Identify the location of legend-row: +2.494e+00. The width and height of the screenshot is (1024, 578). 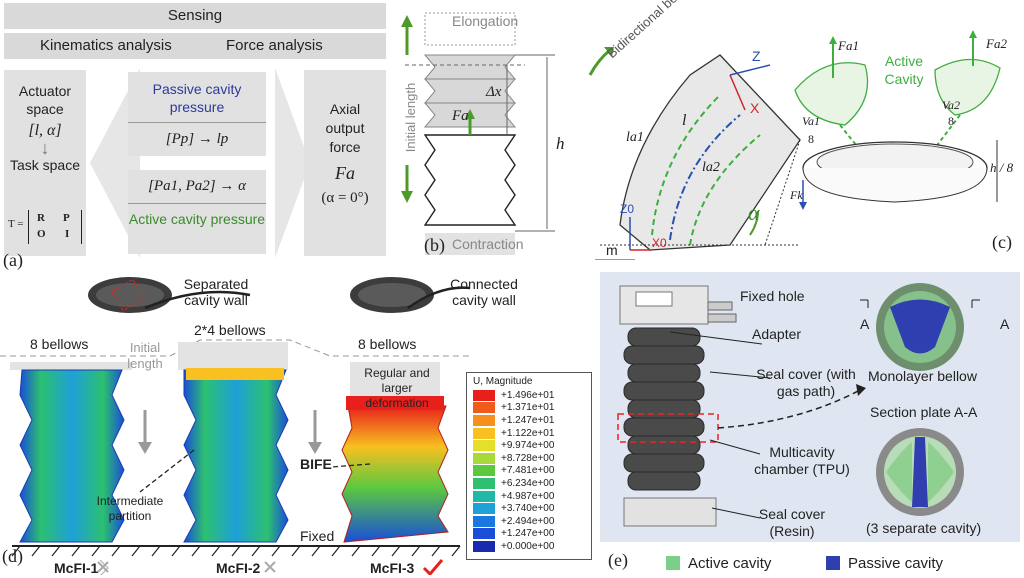
(532, 521).